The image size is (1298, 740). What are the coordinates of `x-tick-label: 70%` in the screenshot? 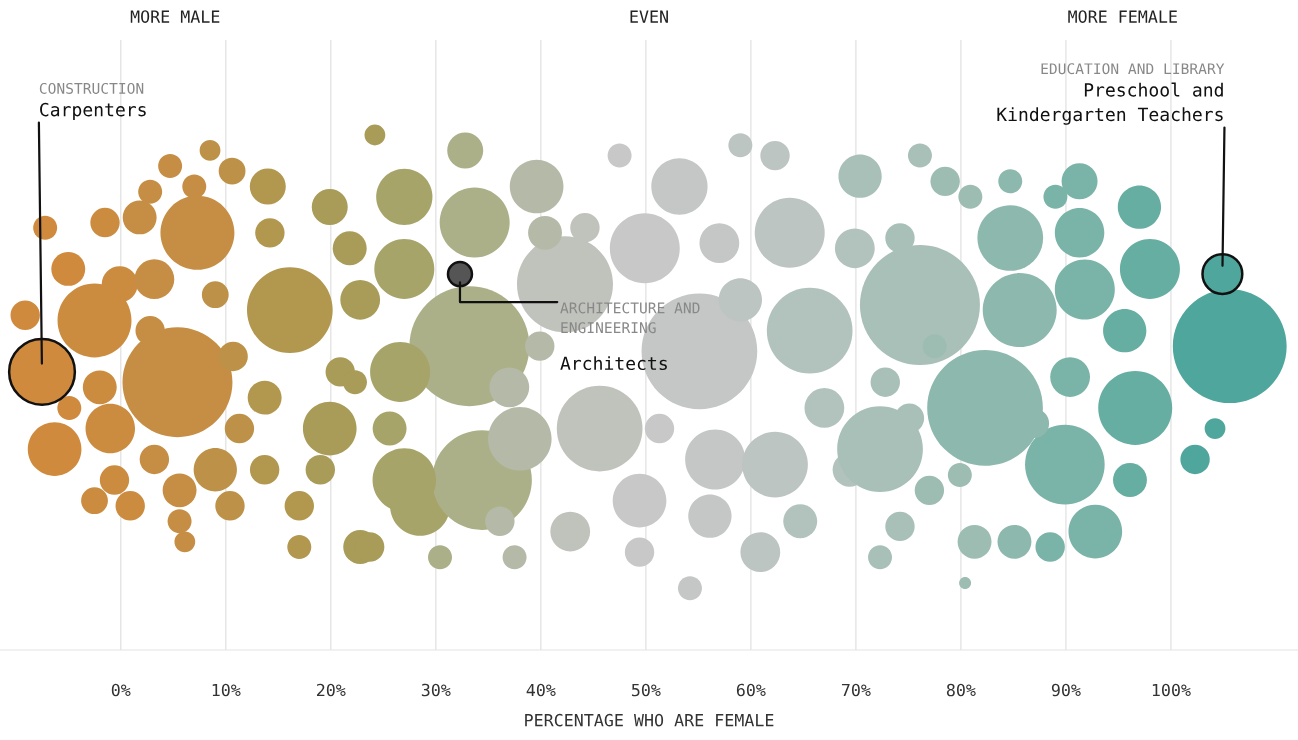 It's located at (856, 690).